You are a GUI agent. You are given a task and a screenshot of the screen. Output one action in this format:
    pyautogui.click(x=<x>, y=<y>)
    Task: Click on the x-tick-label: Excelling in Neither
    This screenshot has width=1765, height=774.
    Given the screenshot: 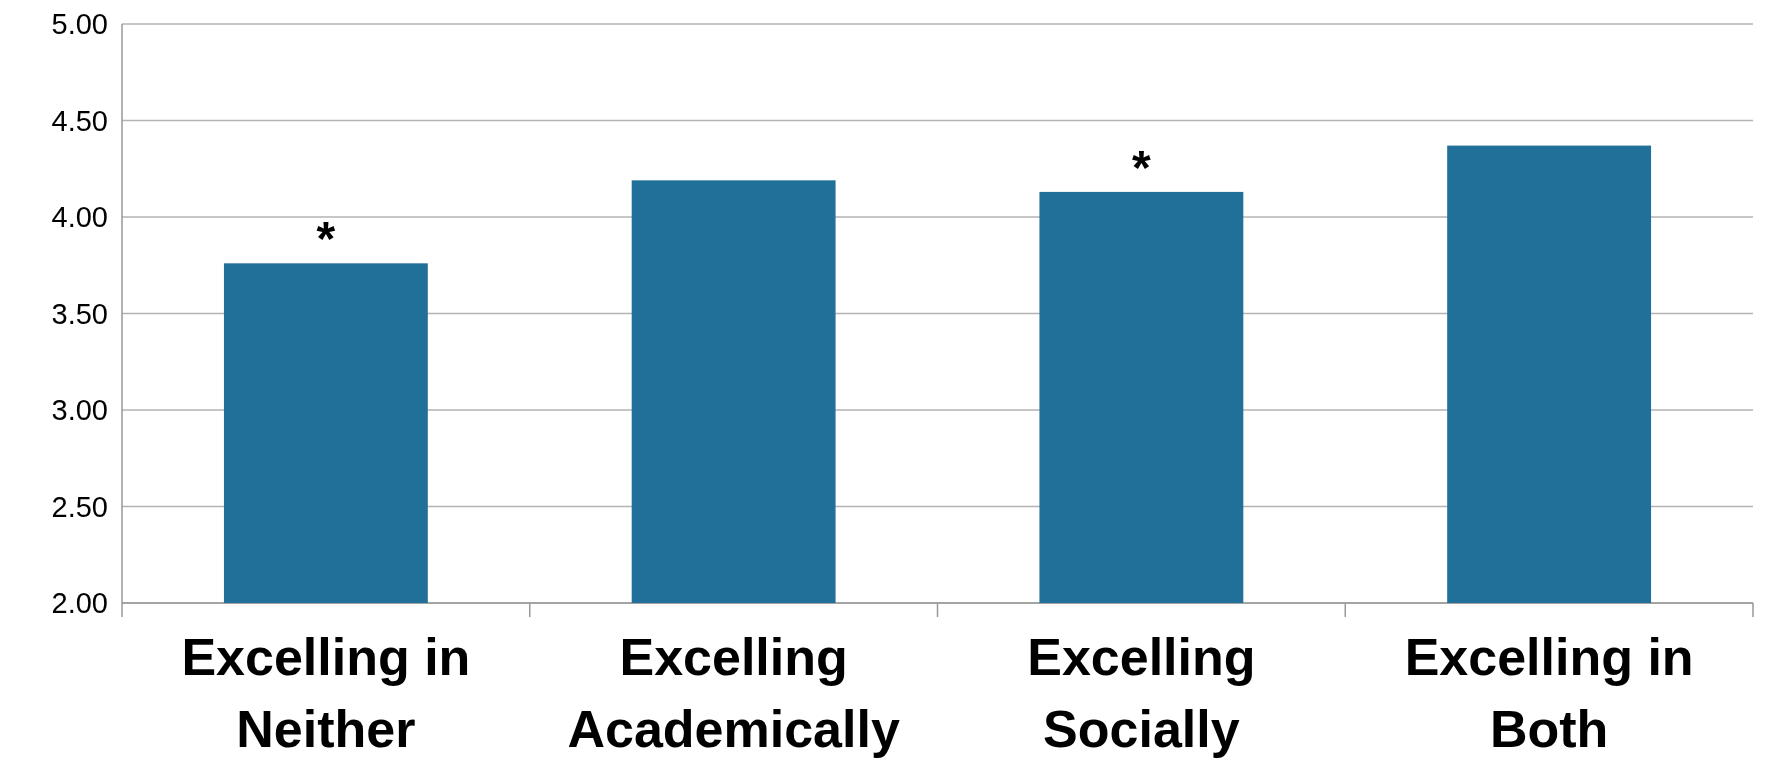 What is the action you would take?
    pyautogui.click(x=326, y=693)
    